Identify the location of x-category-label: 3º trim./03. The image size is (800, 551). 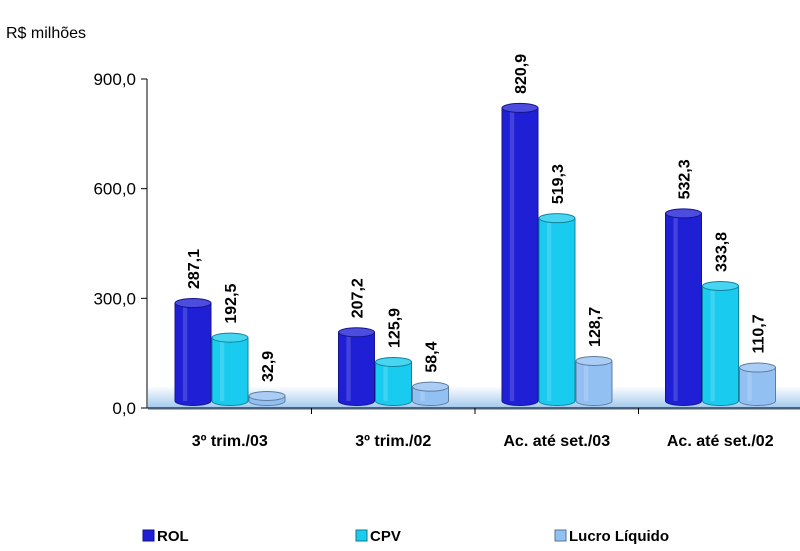
(230, 441).